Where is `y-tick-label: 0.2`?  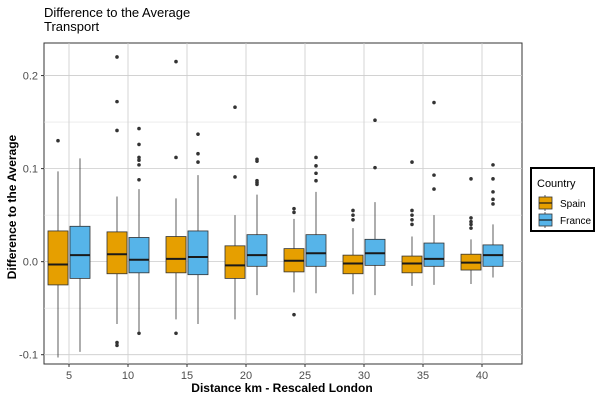
y-tick-label: 0.2 is located at coordinates (30, 77).